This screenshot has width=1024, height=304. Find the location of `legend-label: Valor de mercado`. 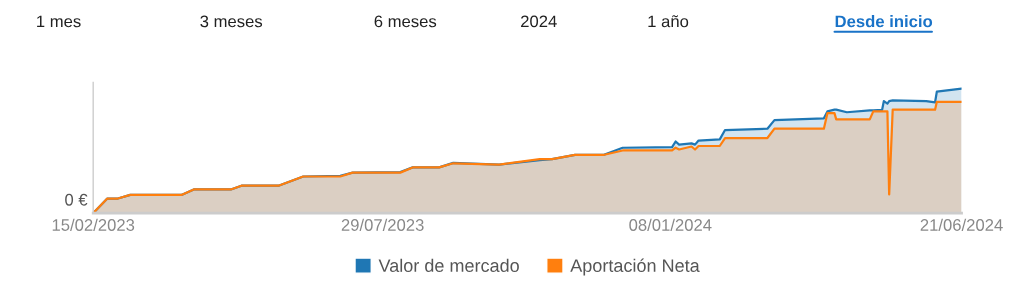

legend-label: Valor de mercado is located at coordinates (448, 265).